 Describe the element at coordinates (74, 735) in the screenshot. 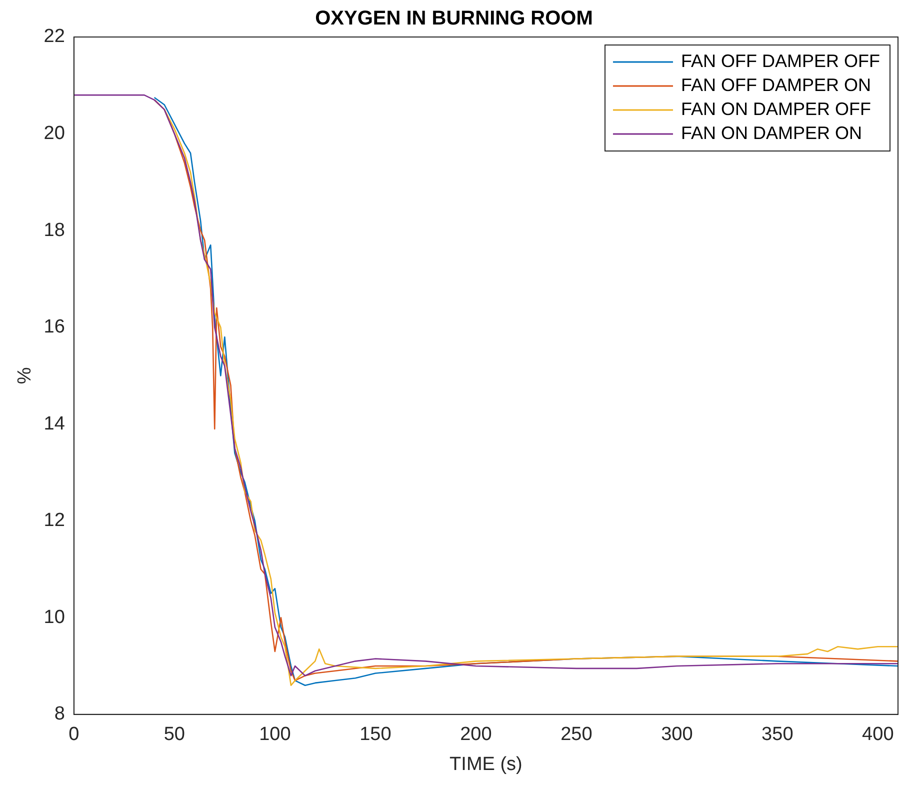

I see `x-tick-label: 0` at that location.